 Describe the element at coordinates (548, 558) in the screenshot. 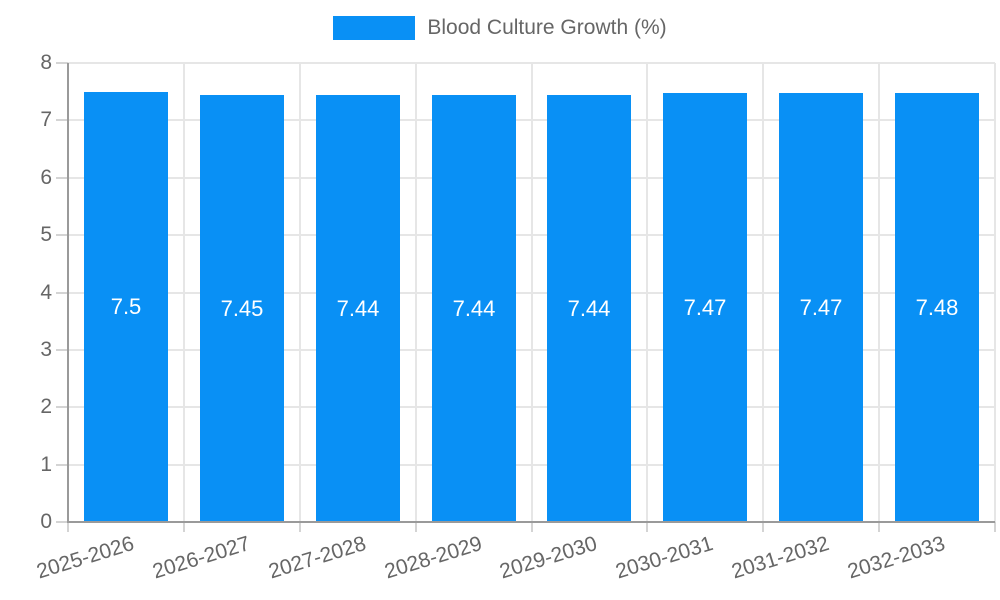

I see `x-tick-label: 2029-2030` at that location.